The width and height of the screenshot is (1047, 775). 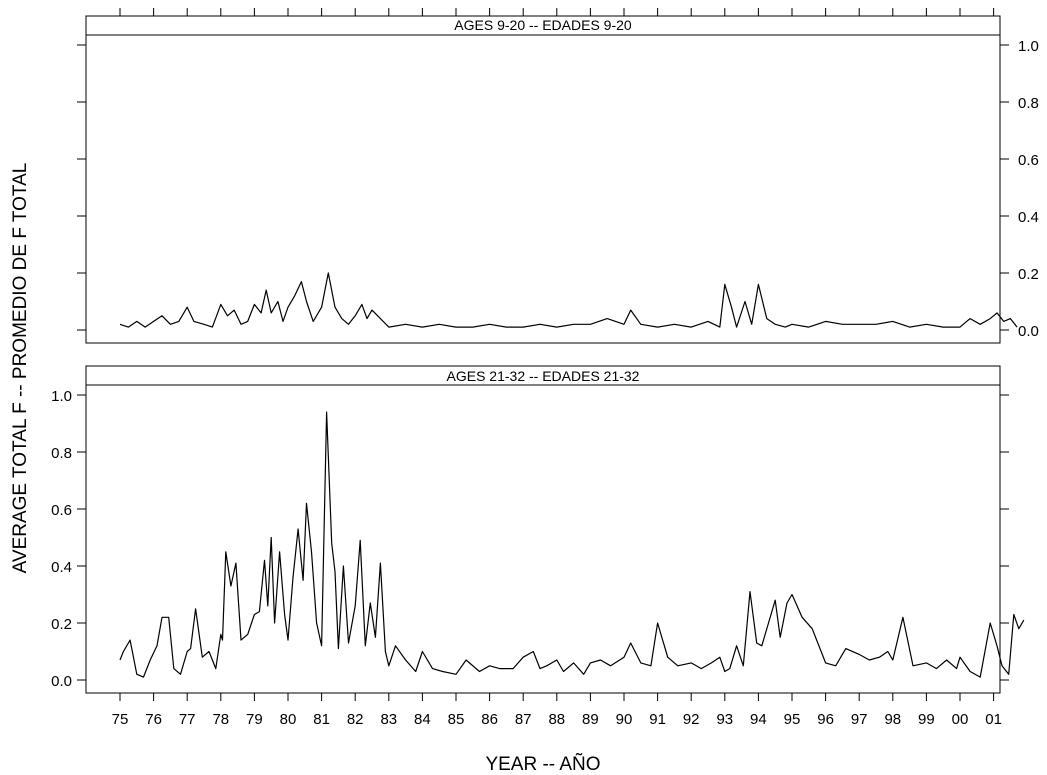 What do you see at coordinates (691, 719) in the screenshot?
I see `x-tick-label: 92` at bounding box center [691, 719].